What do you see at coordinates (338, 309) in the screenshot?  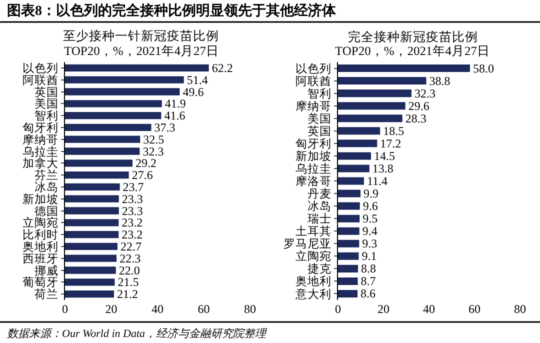 I see `x-tick-label: 0` at bounding box center [338, 309].